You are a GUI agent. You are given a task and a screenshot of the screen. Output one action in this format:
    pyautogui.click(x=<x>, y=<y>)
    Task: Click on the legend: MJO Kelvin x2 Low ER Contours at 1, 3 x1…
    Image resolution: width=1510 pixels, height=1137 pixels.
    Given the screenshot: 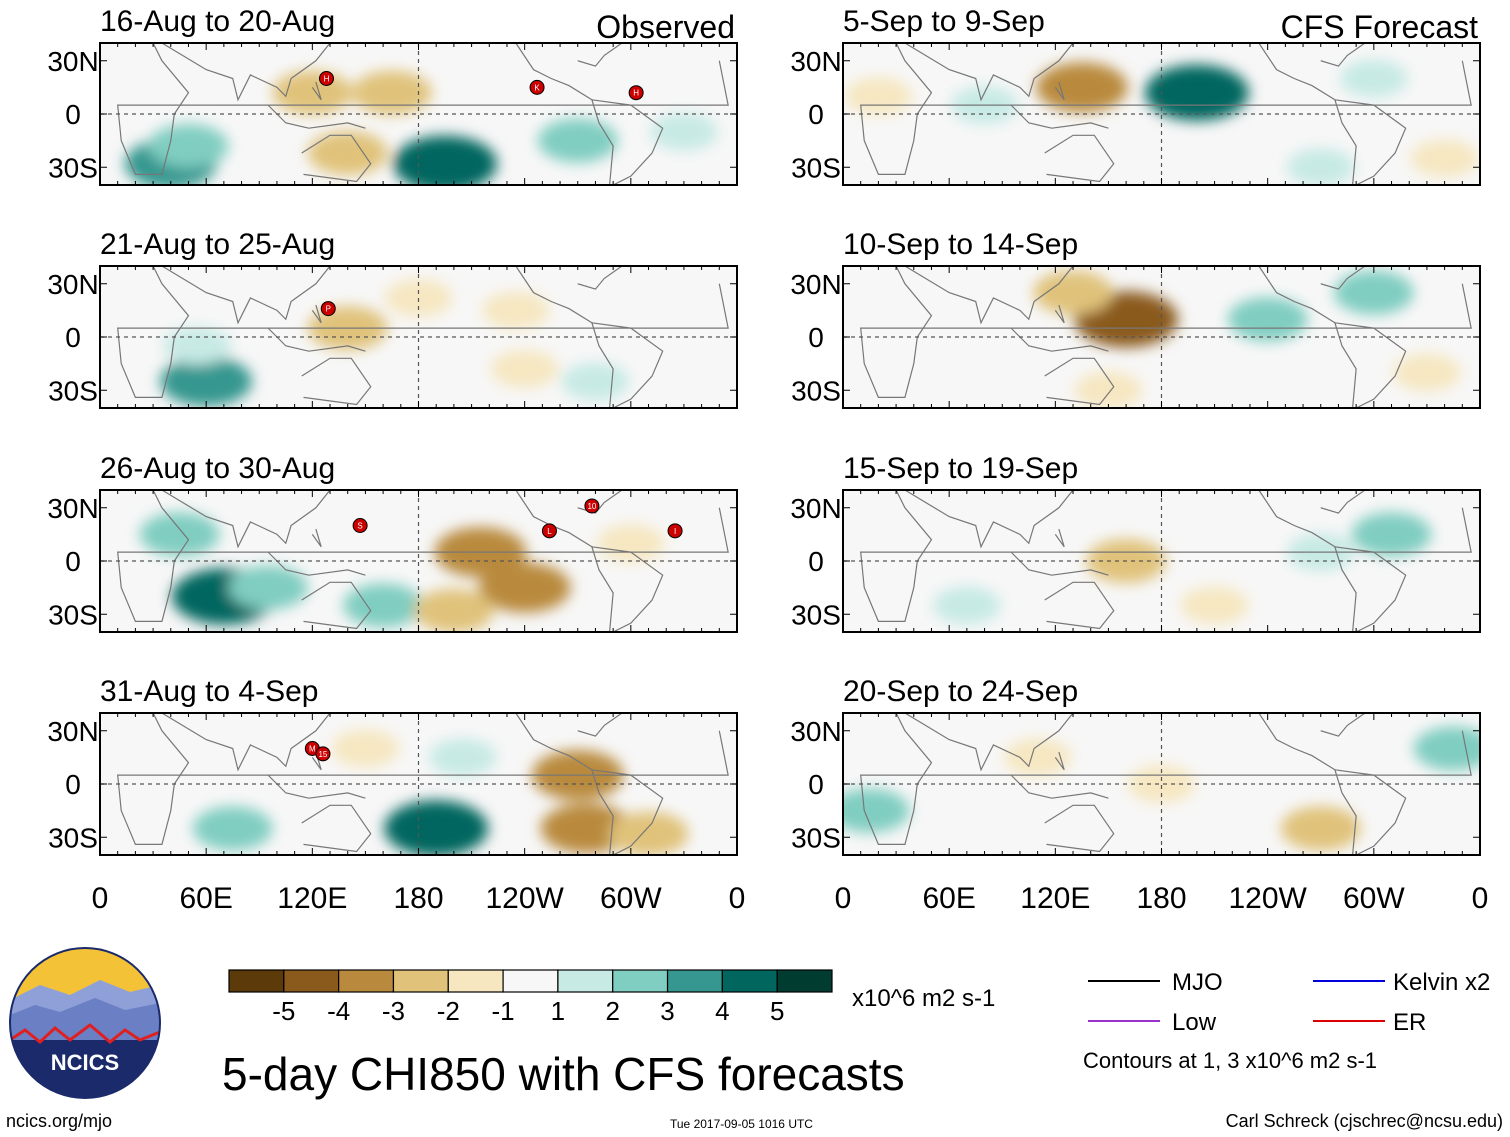 What is the action you would take?
    pyautogui.click(x=1286, y=1021)
    